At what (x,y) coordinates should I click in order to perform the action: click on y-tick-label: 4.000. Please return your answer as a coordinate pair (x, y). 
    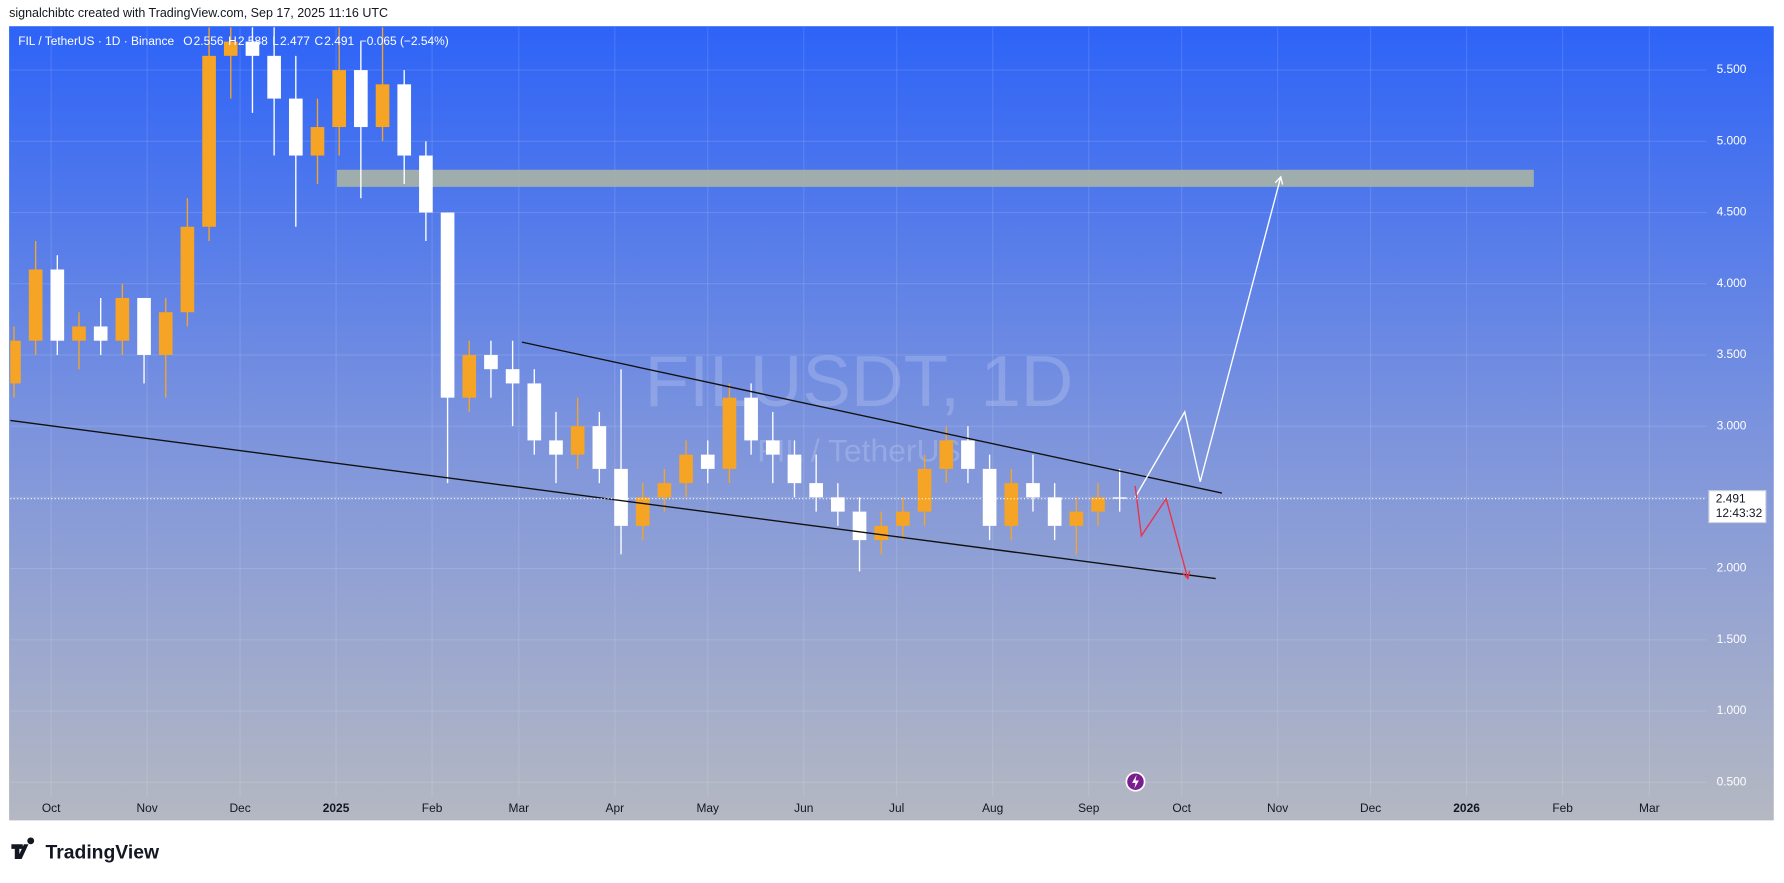
    Looking at the image, I should click on (1732, 283).